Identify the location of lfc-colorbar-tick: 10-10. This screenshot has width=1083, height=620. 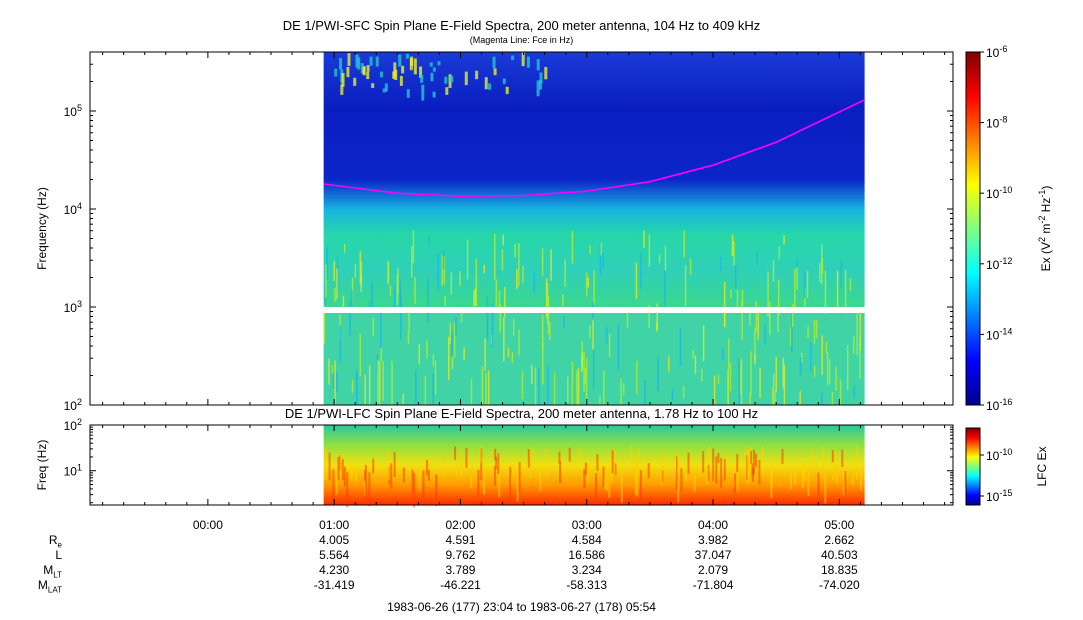
(999, 455).